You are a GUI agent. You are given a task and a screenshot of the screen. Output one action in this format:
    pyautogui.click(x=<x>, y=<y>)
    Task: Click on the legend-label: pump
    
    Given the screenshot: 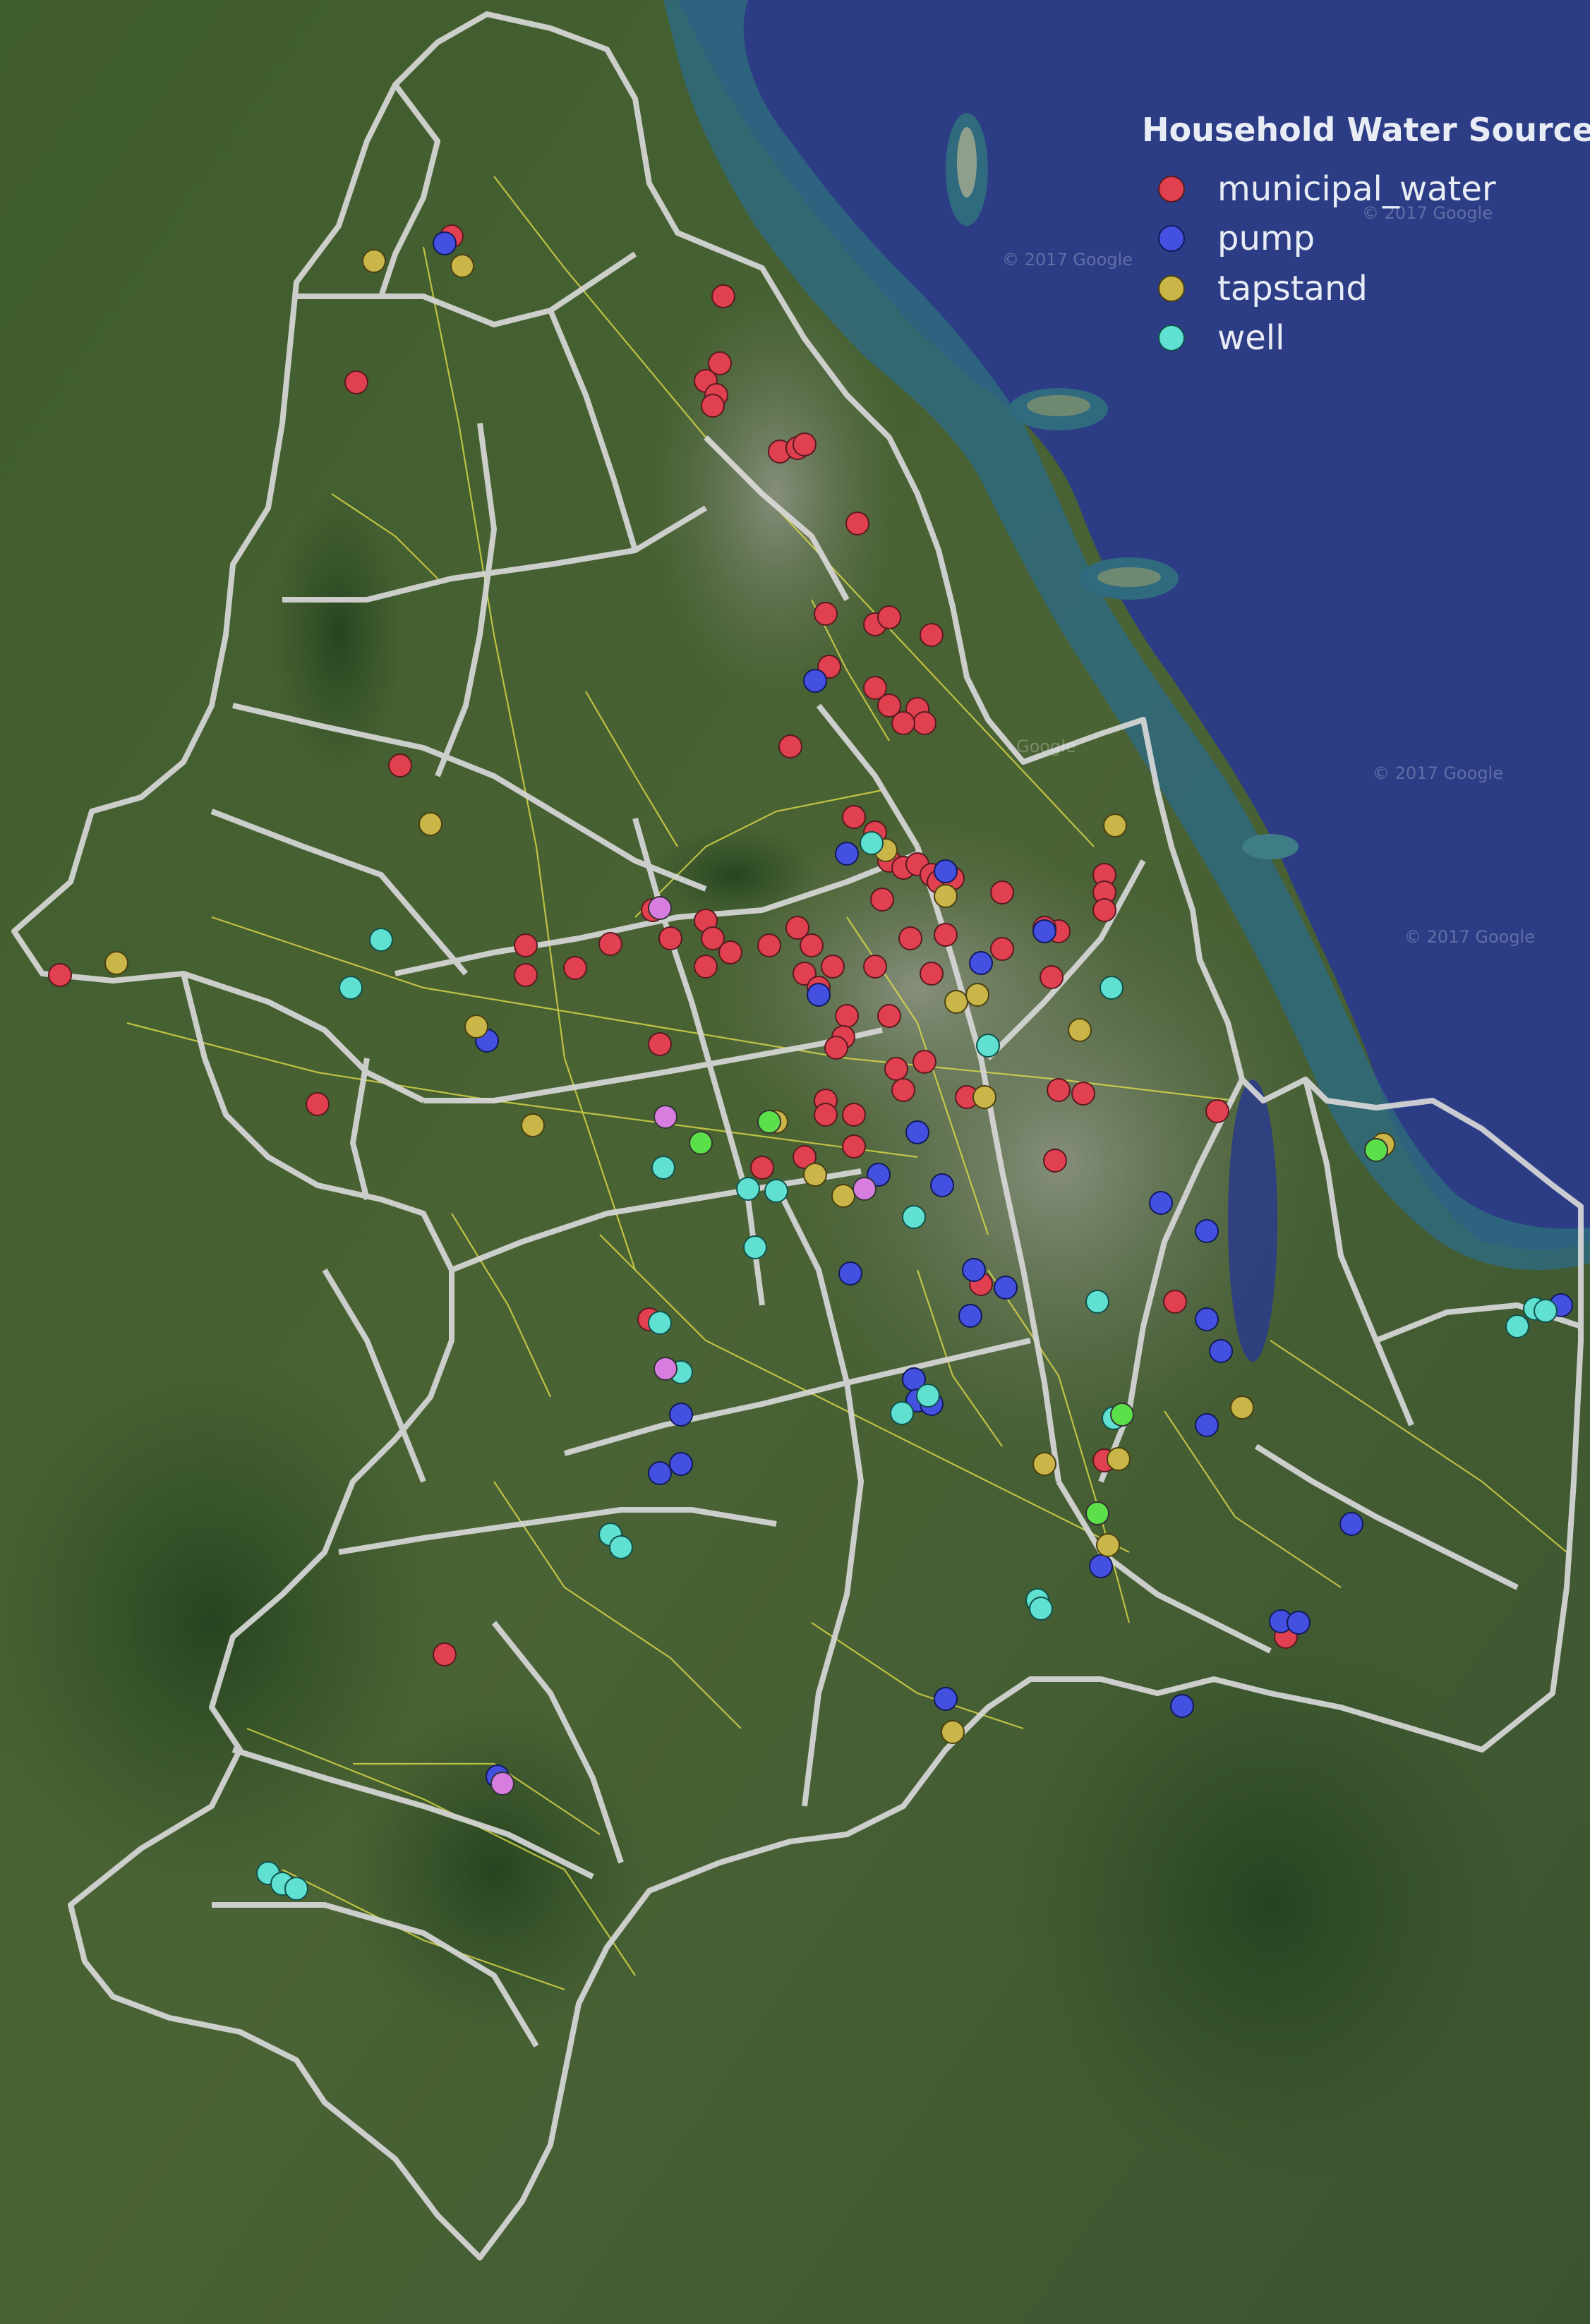 What is the action you would take?
    pyautogui.click(x=1266, y=238)
    